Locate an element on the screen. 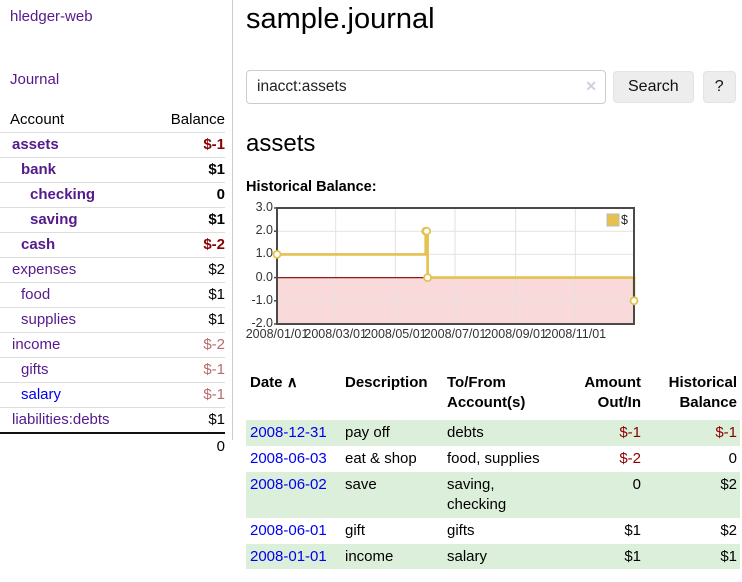 The image size is (742, 582). x-axis-tick-label: 2008/03/01 is located at coordinates (335, 333).